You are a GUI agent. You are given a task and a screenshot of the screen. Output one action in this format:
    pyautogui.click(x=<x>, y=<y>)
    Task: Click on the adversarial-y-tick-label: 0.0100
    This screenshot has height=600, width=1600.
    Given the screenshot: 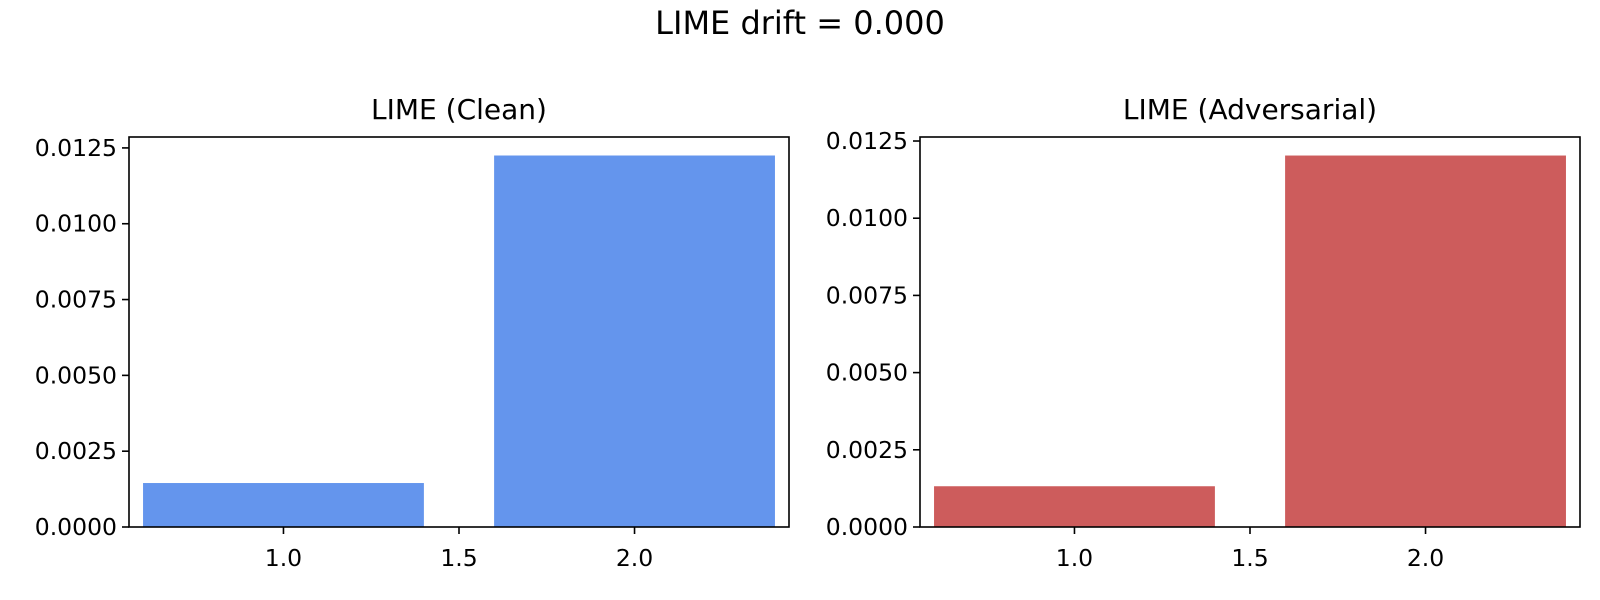 What is the action you would take?
    pyautogui.click(x=867, y=218)
    